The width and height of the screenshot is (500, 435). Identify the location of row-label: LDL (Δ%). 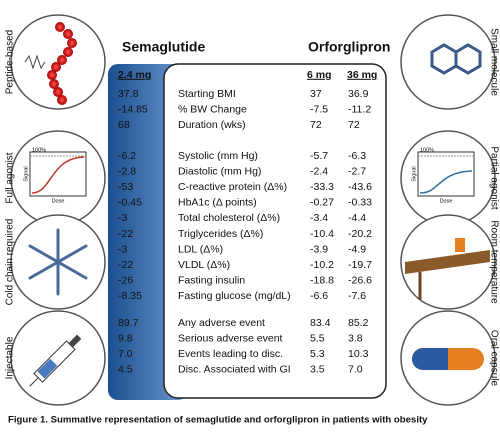
(200, 249).